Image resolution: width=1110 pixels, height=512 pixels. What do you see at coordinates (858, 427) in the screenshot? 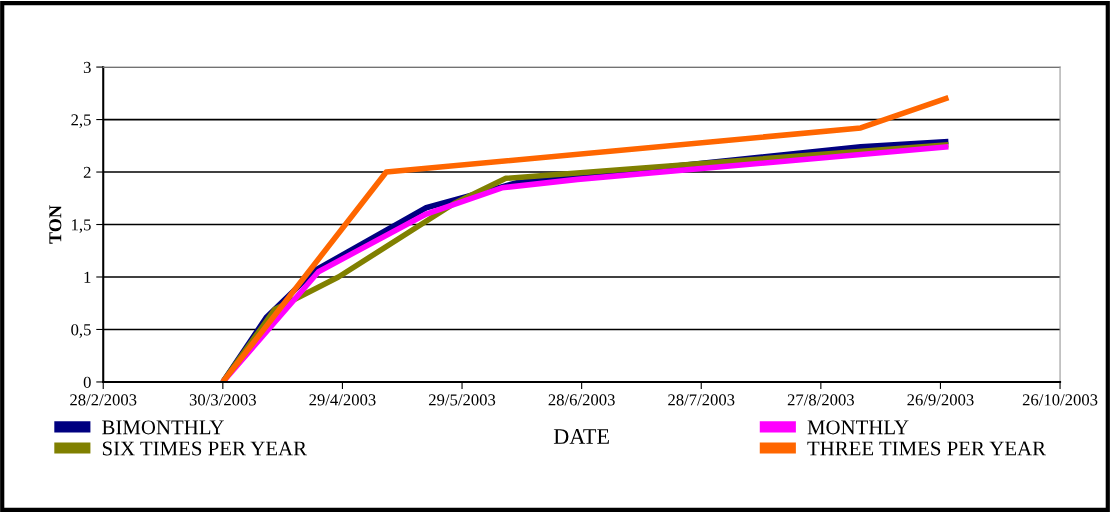
I see `legend-label: MONTHLY` at bounding box center [858, 427].